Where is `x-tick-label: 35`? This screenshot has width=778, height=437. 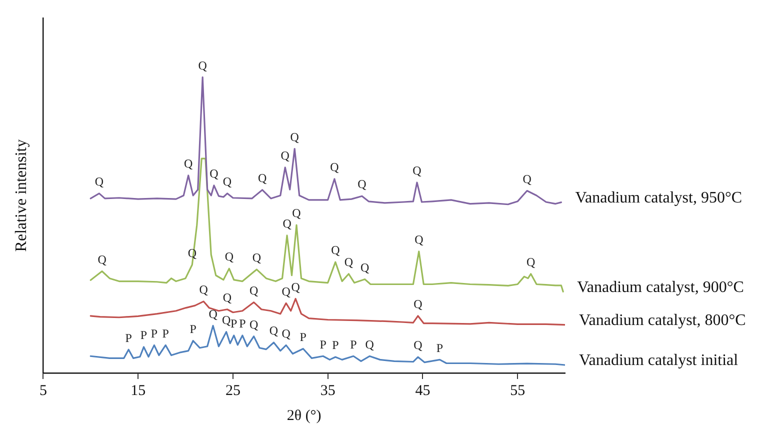 x-tick-label: 35 is located at coordinates (328, 390).